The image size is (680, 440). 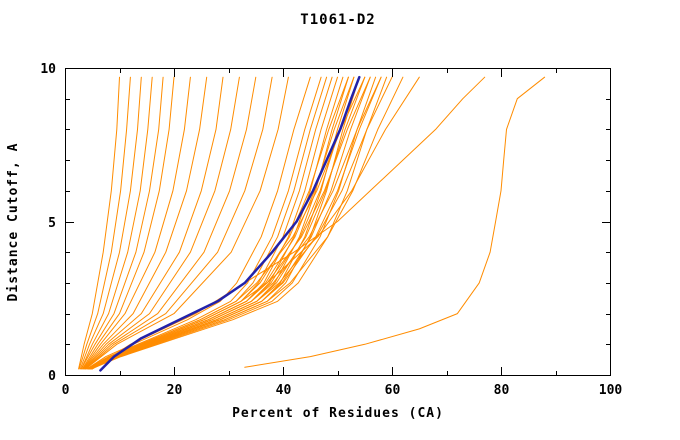 What do you see at coordinates (502, 390) in the screenshot?
I see `x-tick-label: 80` at bounding box center [502, 390].